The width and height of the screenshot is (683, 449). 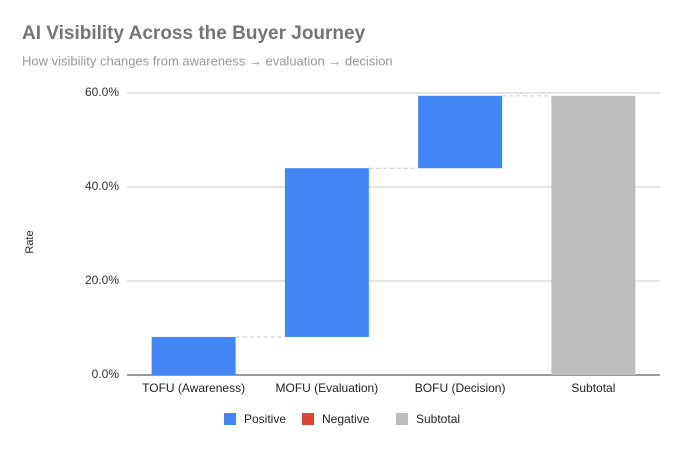 What do you see at coordinates (438, 419) in the screenshot?
I see `legend-label: Subtotal` at bounding box center [438, 419].